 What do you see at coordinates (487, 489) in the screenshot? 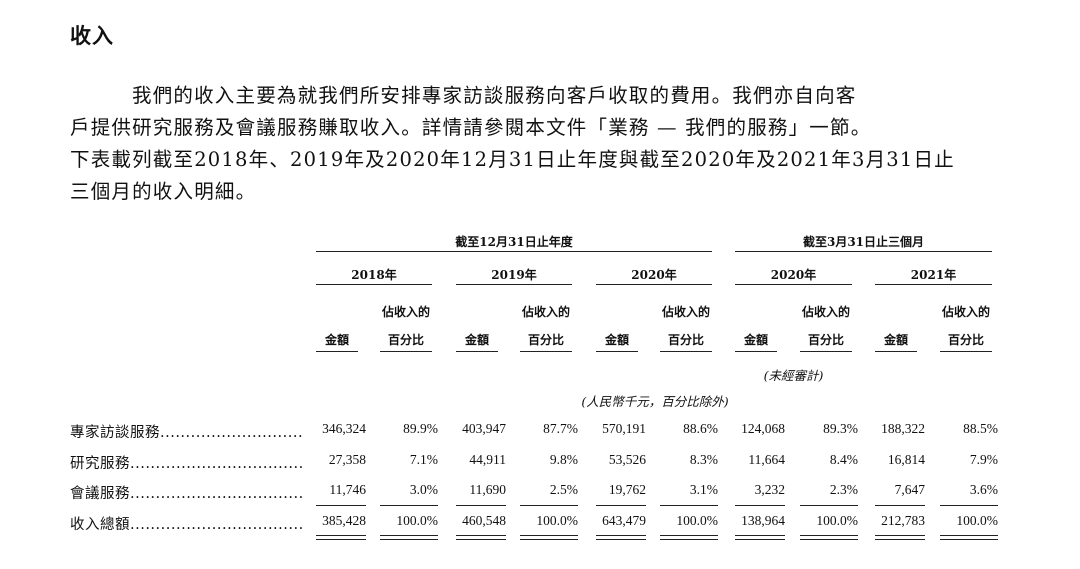
I see `cell: 11,690` at bounding box center [487, 489].